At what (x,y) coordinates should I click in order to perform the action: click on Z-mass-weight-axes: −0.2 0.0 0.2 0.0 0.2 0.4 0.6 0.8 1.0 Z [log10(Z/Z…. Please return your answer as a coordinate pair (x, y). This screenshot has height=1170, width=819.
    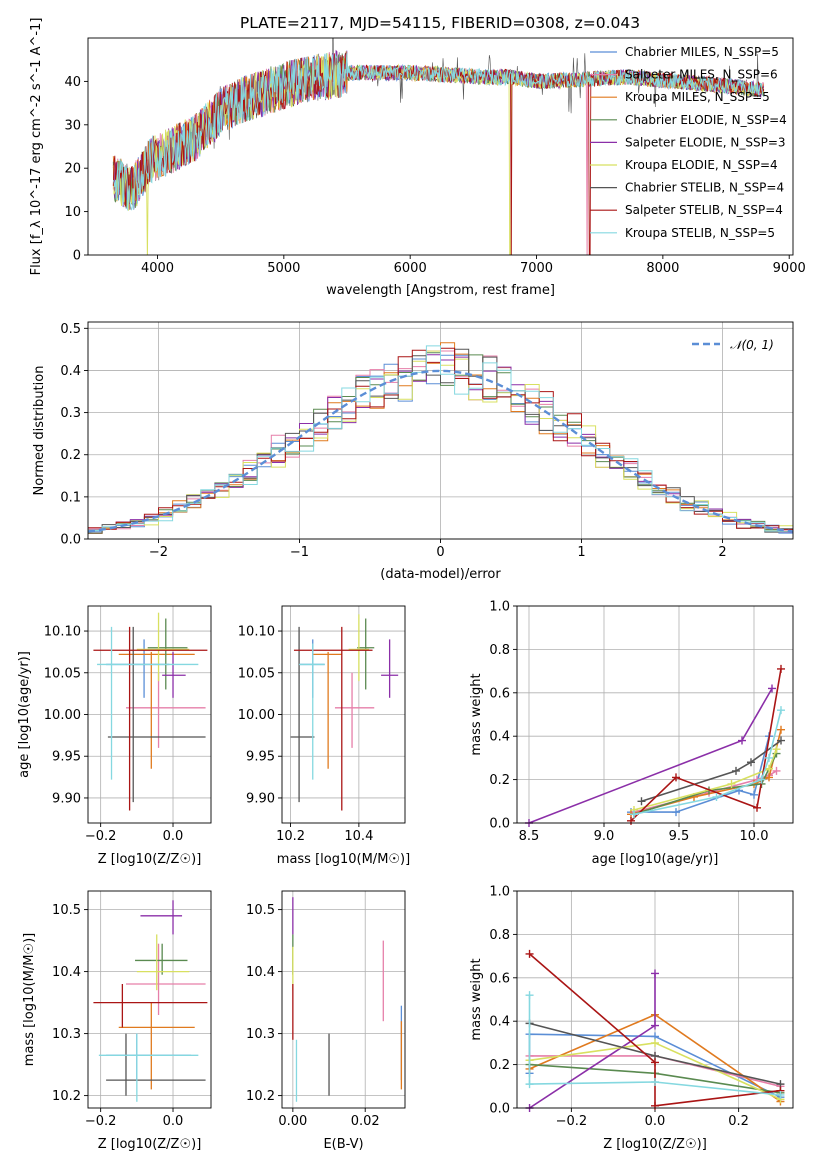
    Looking at the image, I should click on (631, 1018).